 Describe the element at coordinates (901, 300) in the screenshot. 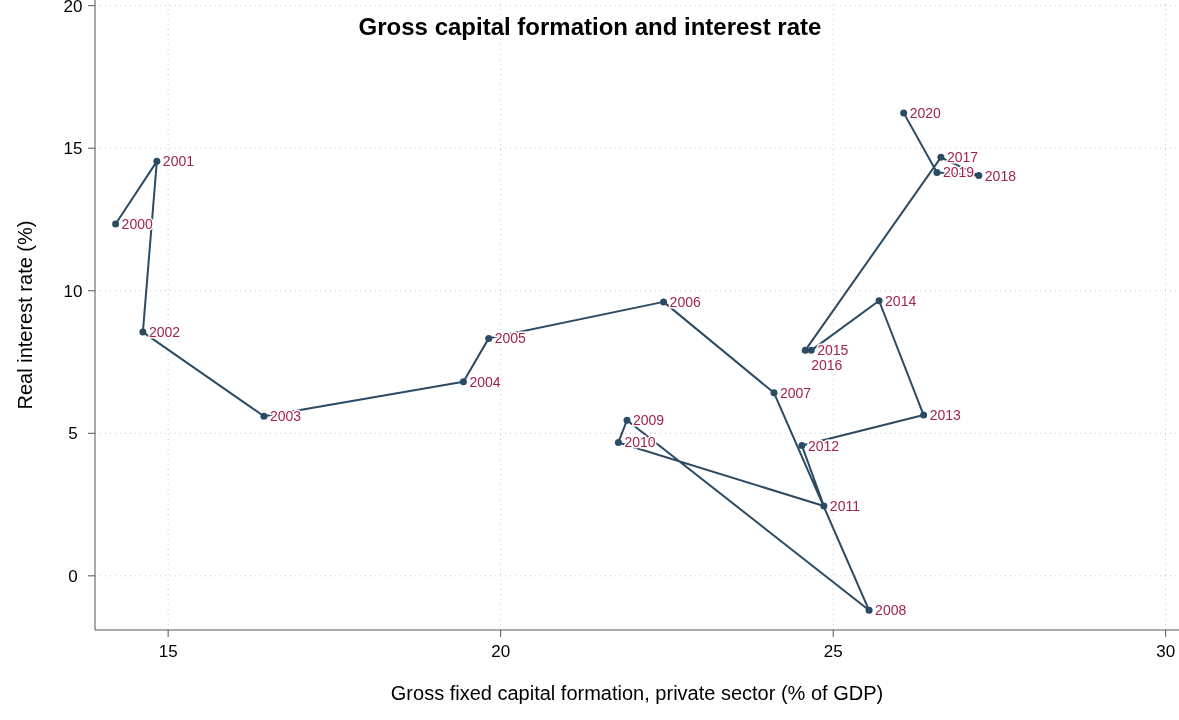

I see `annotation: 2014` at that location.